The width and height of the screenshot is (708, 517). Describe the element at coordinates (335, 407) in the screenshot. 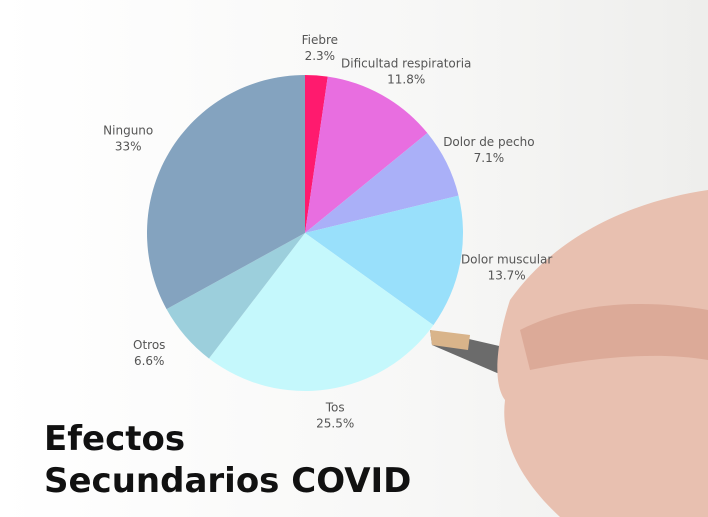

I see `slice-label: Tos` at that location.